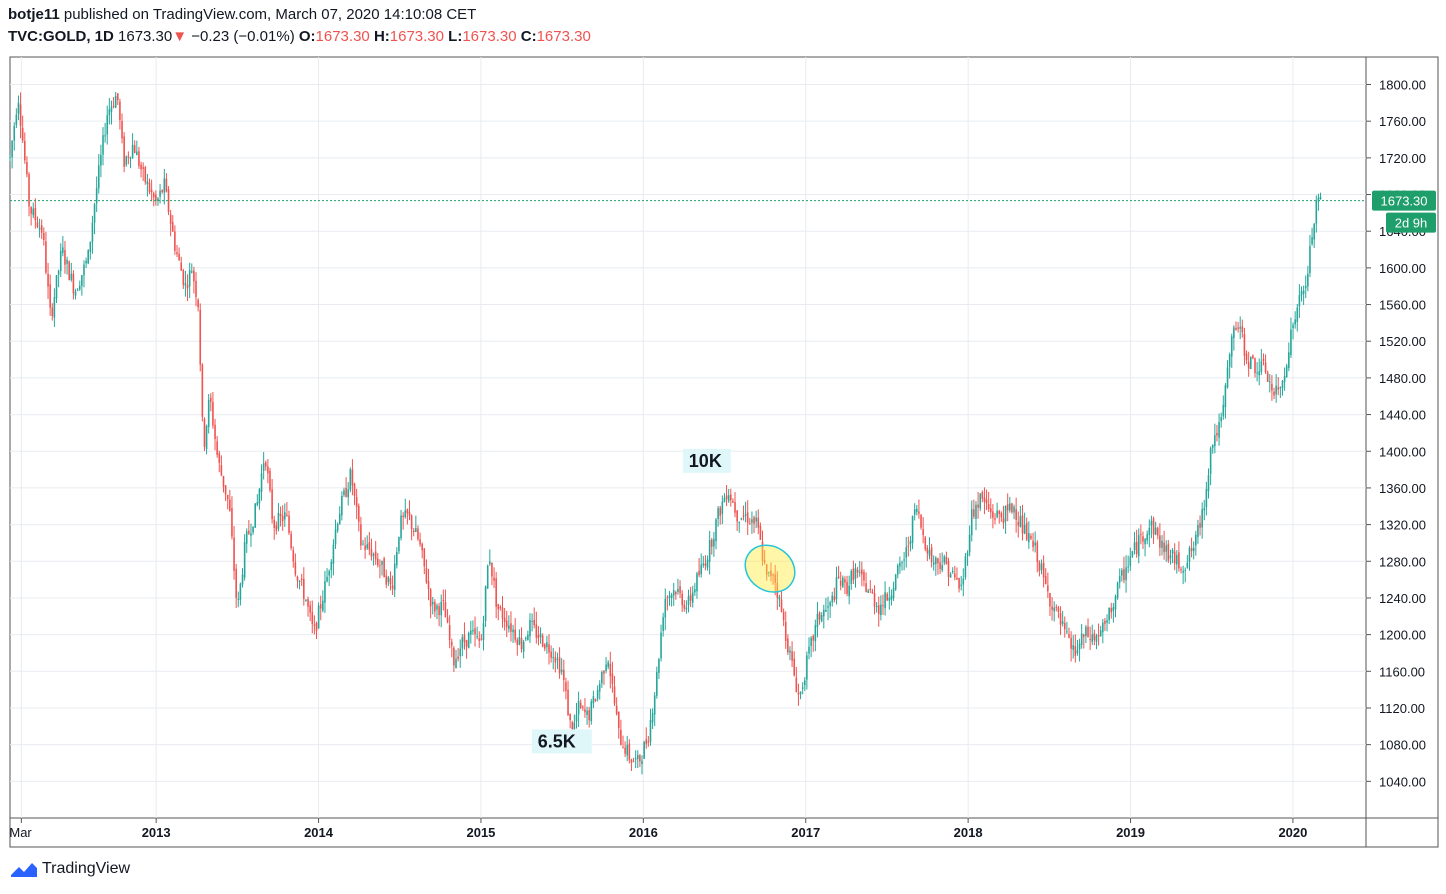  Describe the element at coordinates (561, 741) in the screenshot. I see `annotation-box` at that location.